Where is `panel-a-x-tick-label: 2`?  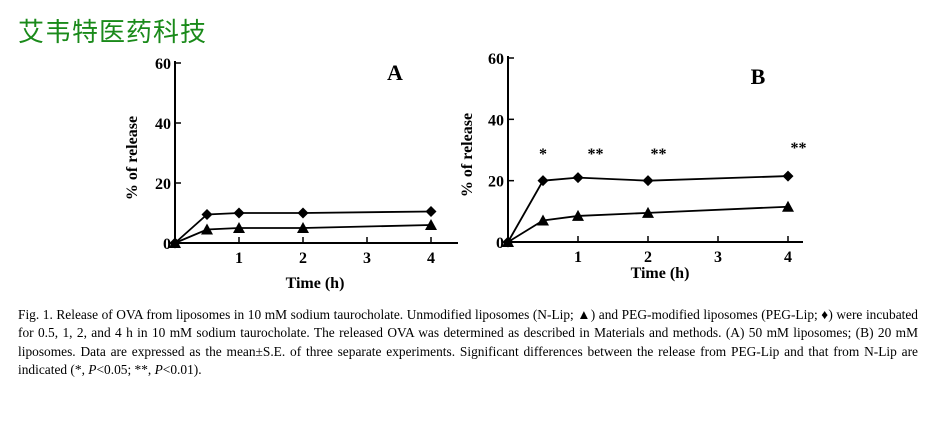 panel-a-x-tick-label: 2 is located at coordinates (303, 258).